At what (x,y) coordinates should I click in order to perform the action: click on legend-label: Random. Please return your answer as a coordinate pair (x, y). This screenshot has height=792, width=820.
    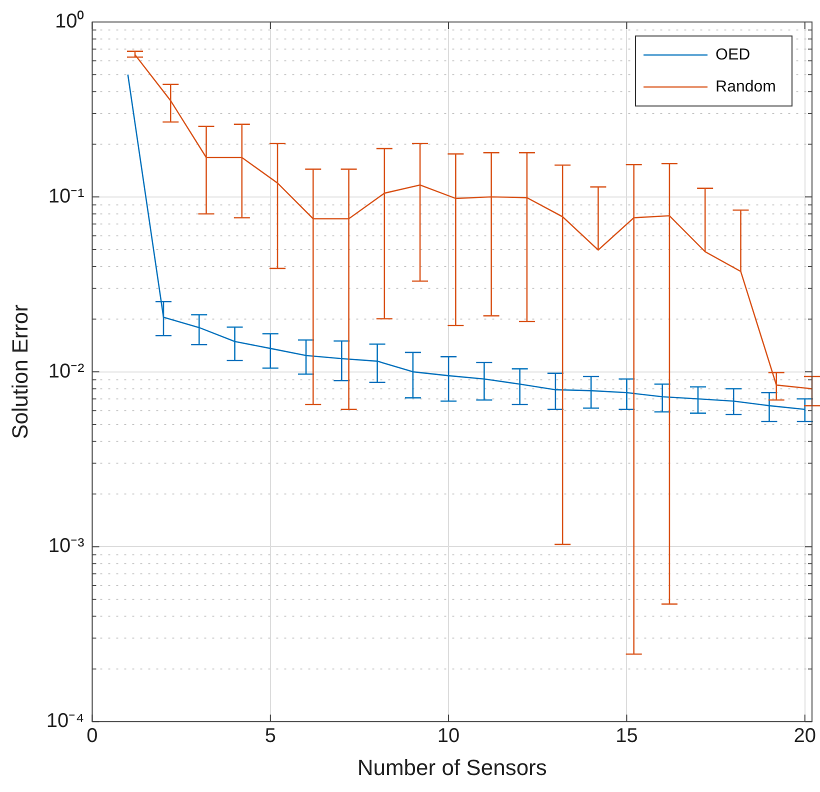
    Looking at the image, I should click on (746, 87).